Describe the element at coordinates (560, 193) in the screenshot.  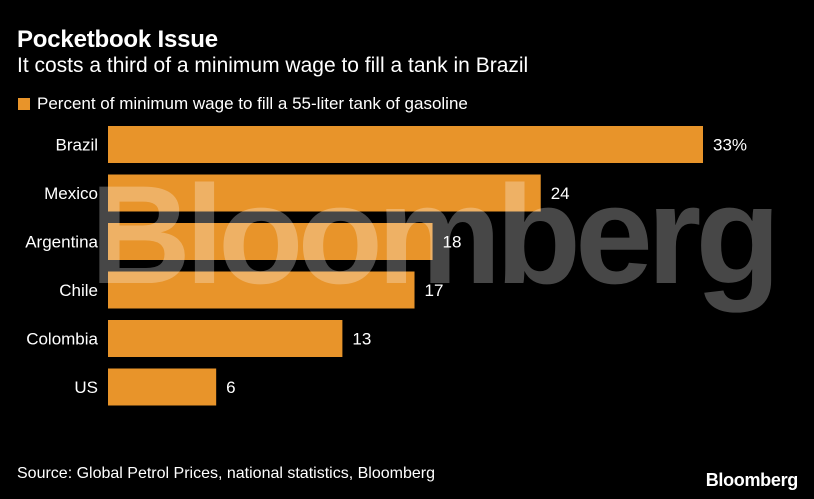
I see `value-label: 24` at that location.